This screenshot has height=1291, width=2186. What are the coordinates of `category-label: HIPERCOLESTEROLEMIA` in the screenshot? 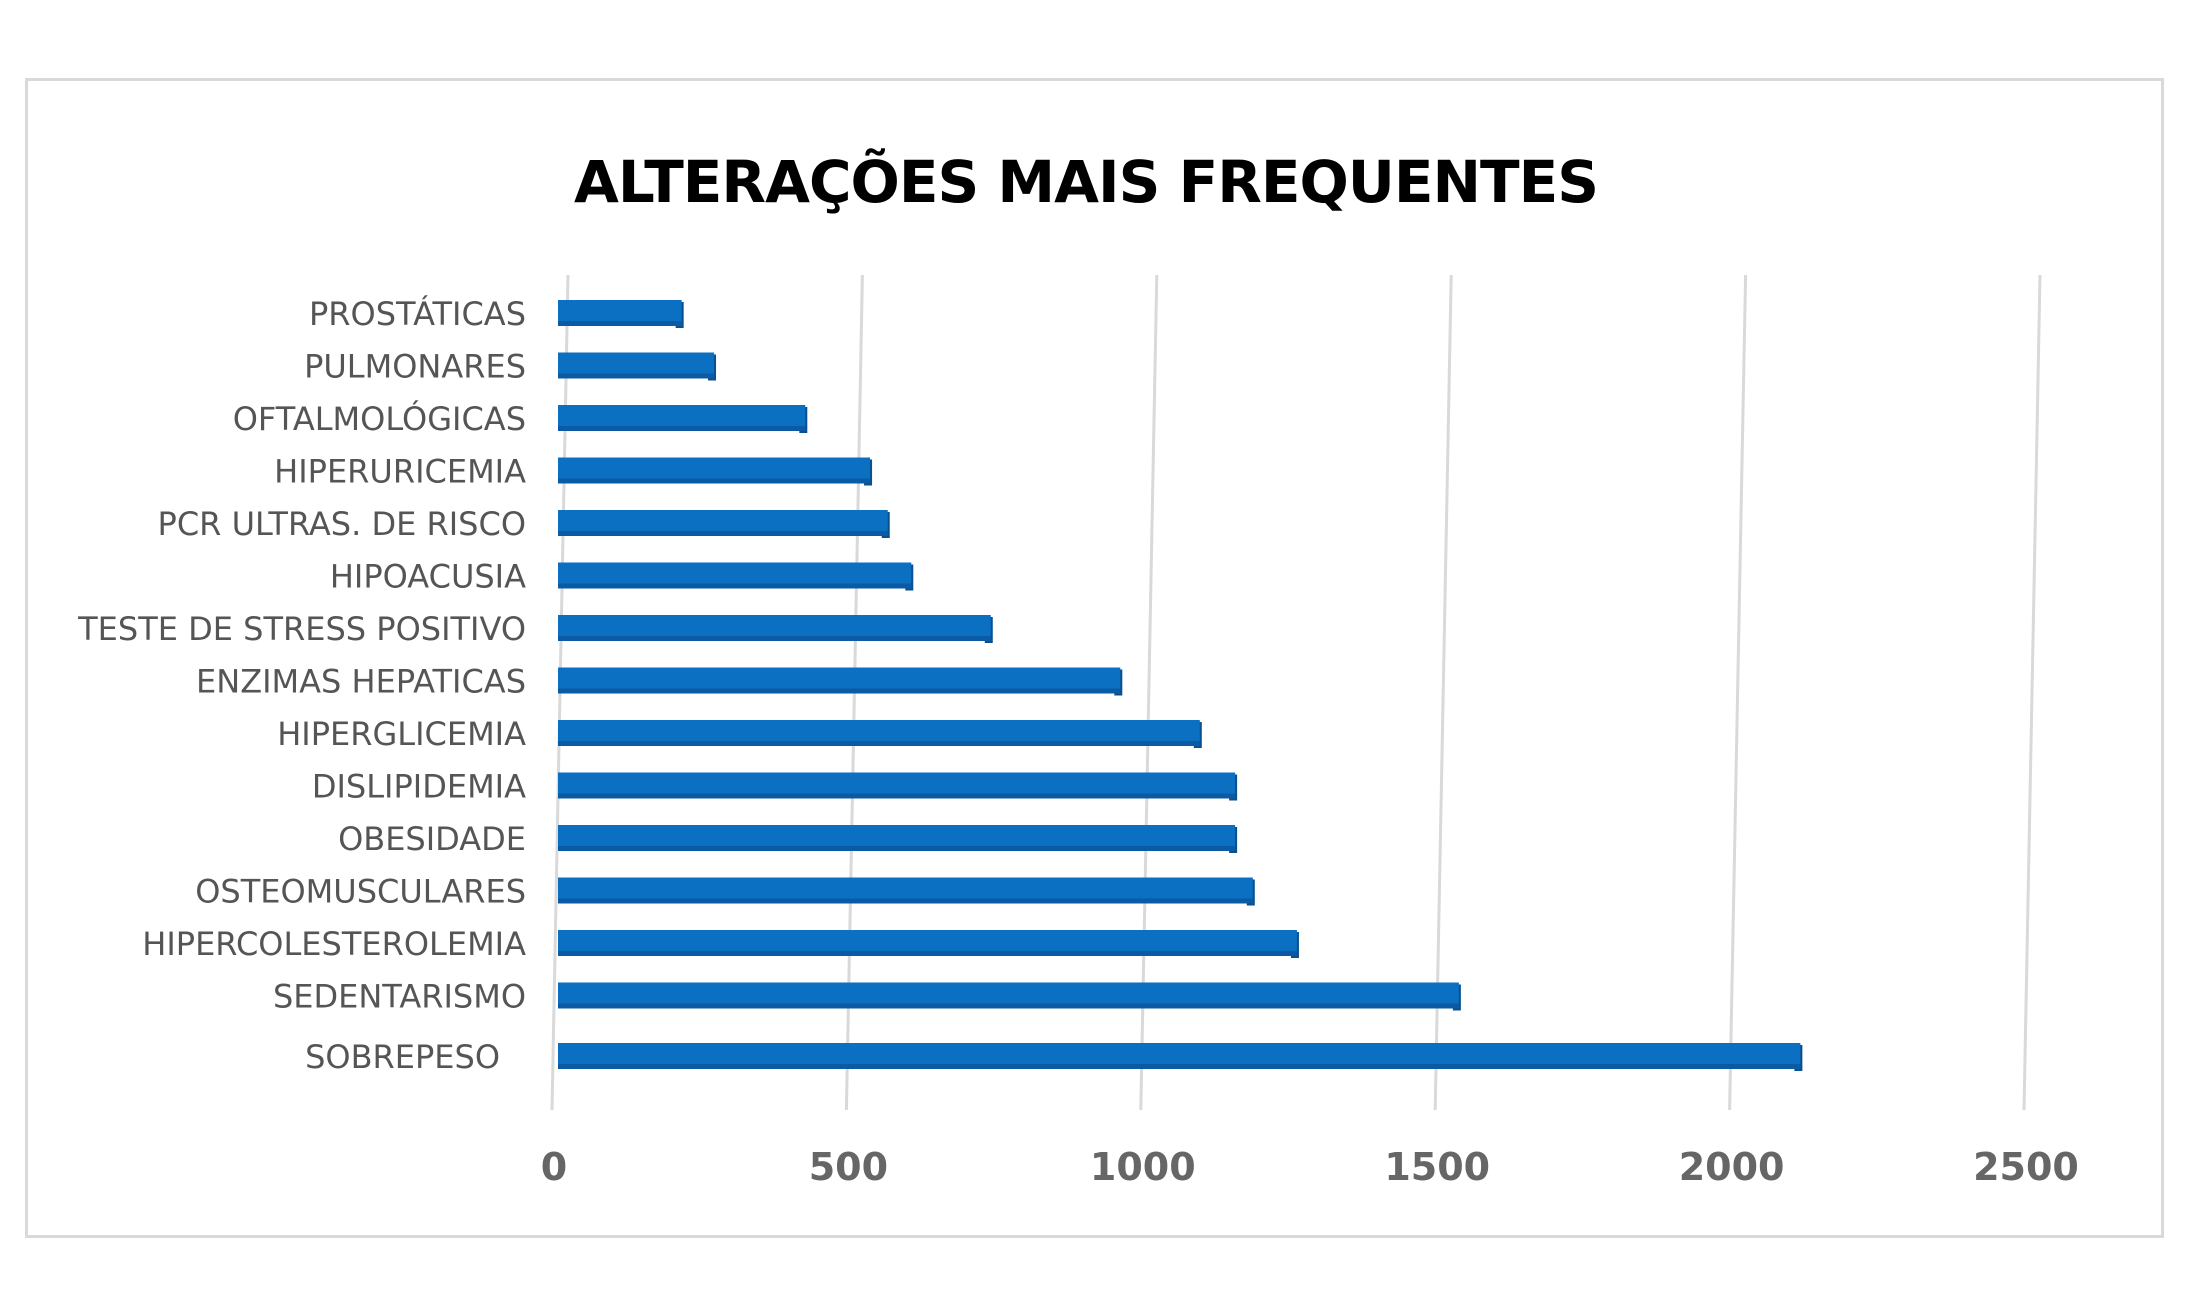 It's located at (334, 944).